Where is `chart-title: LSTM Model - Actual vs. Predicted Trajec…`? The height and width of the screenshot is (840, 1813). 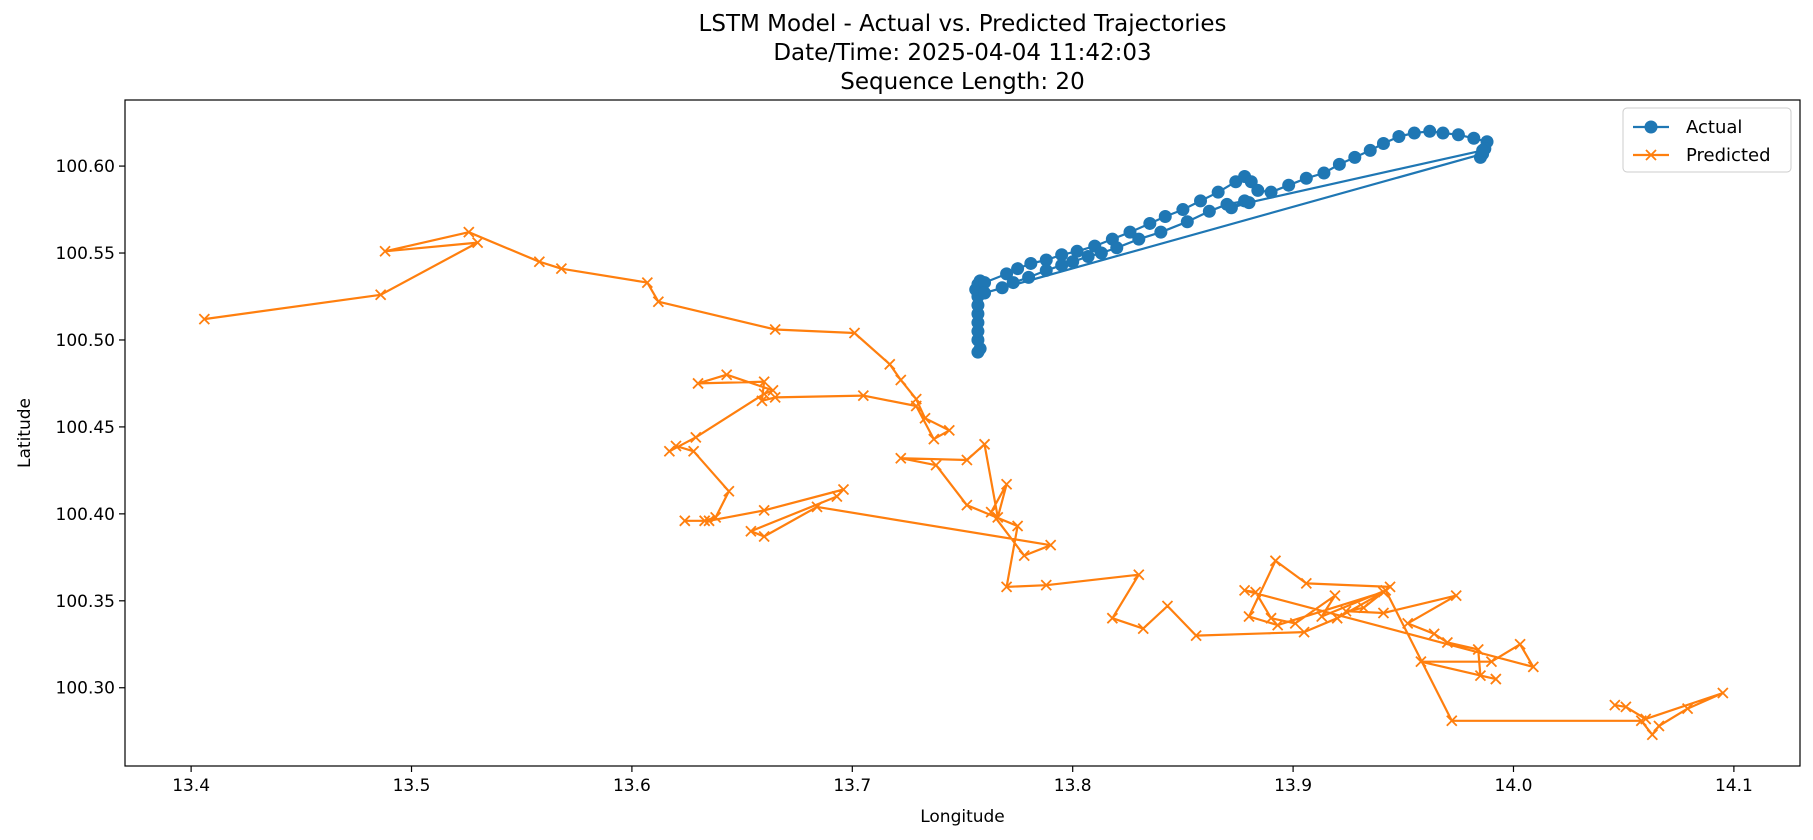 chart-title: LSTM Model - Actual vs. Predicted Trajec… is located at coordinates (962, 24).